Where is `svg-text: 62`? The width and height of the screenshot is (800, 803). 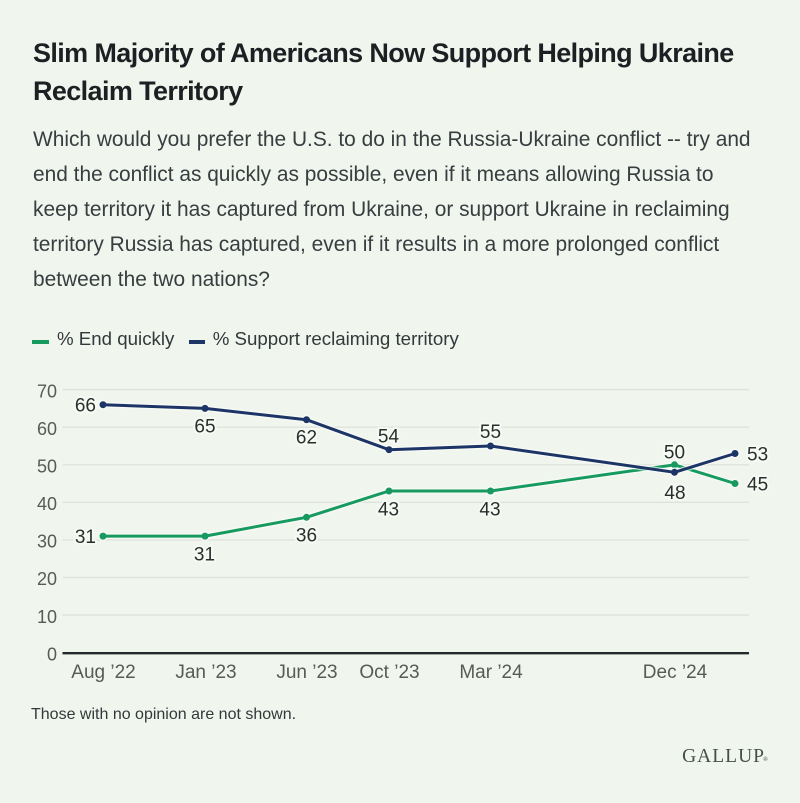
svg-text: 62 is located at coordinates (306, 438).